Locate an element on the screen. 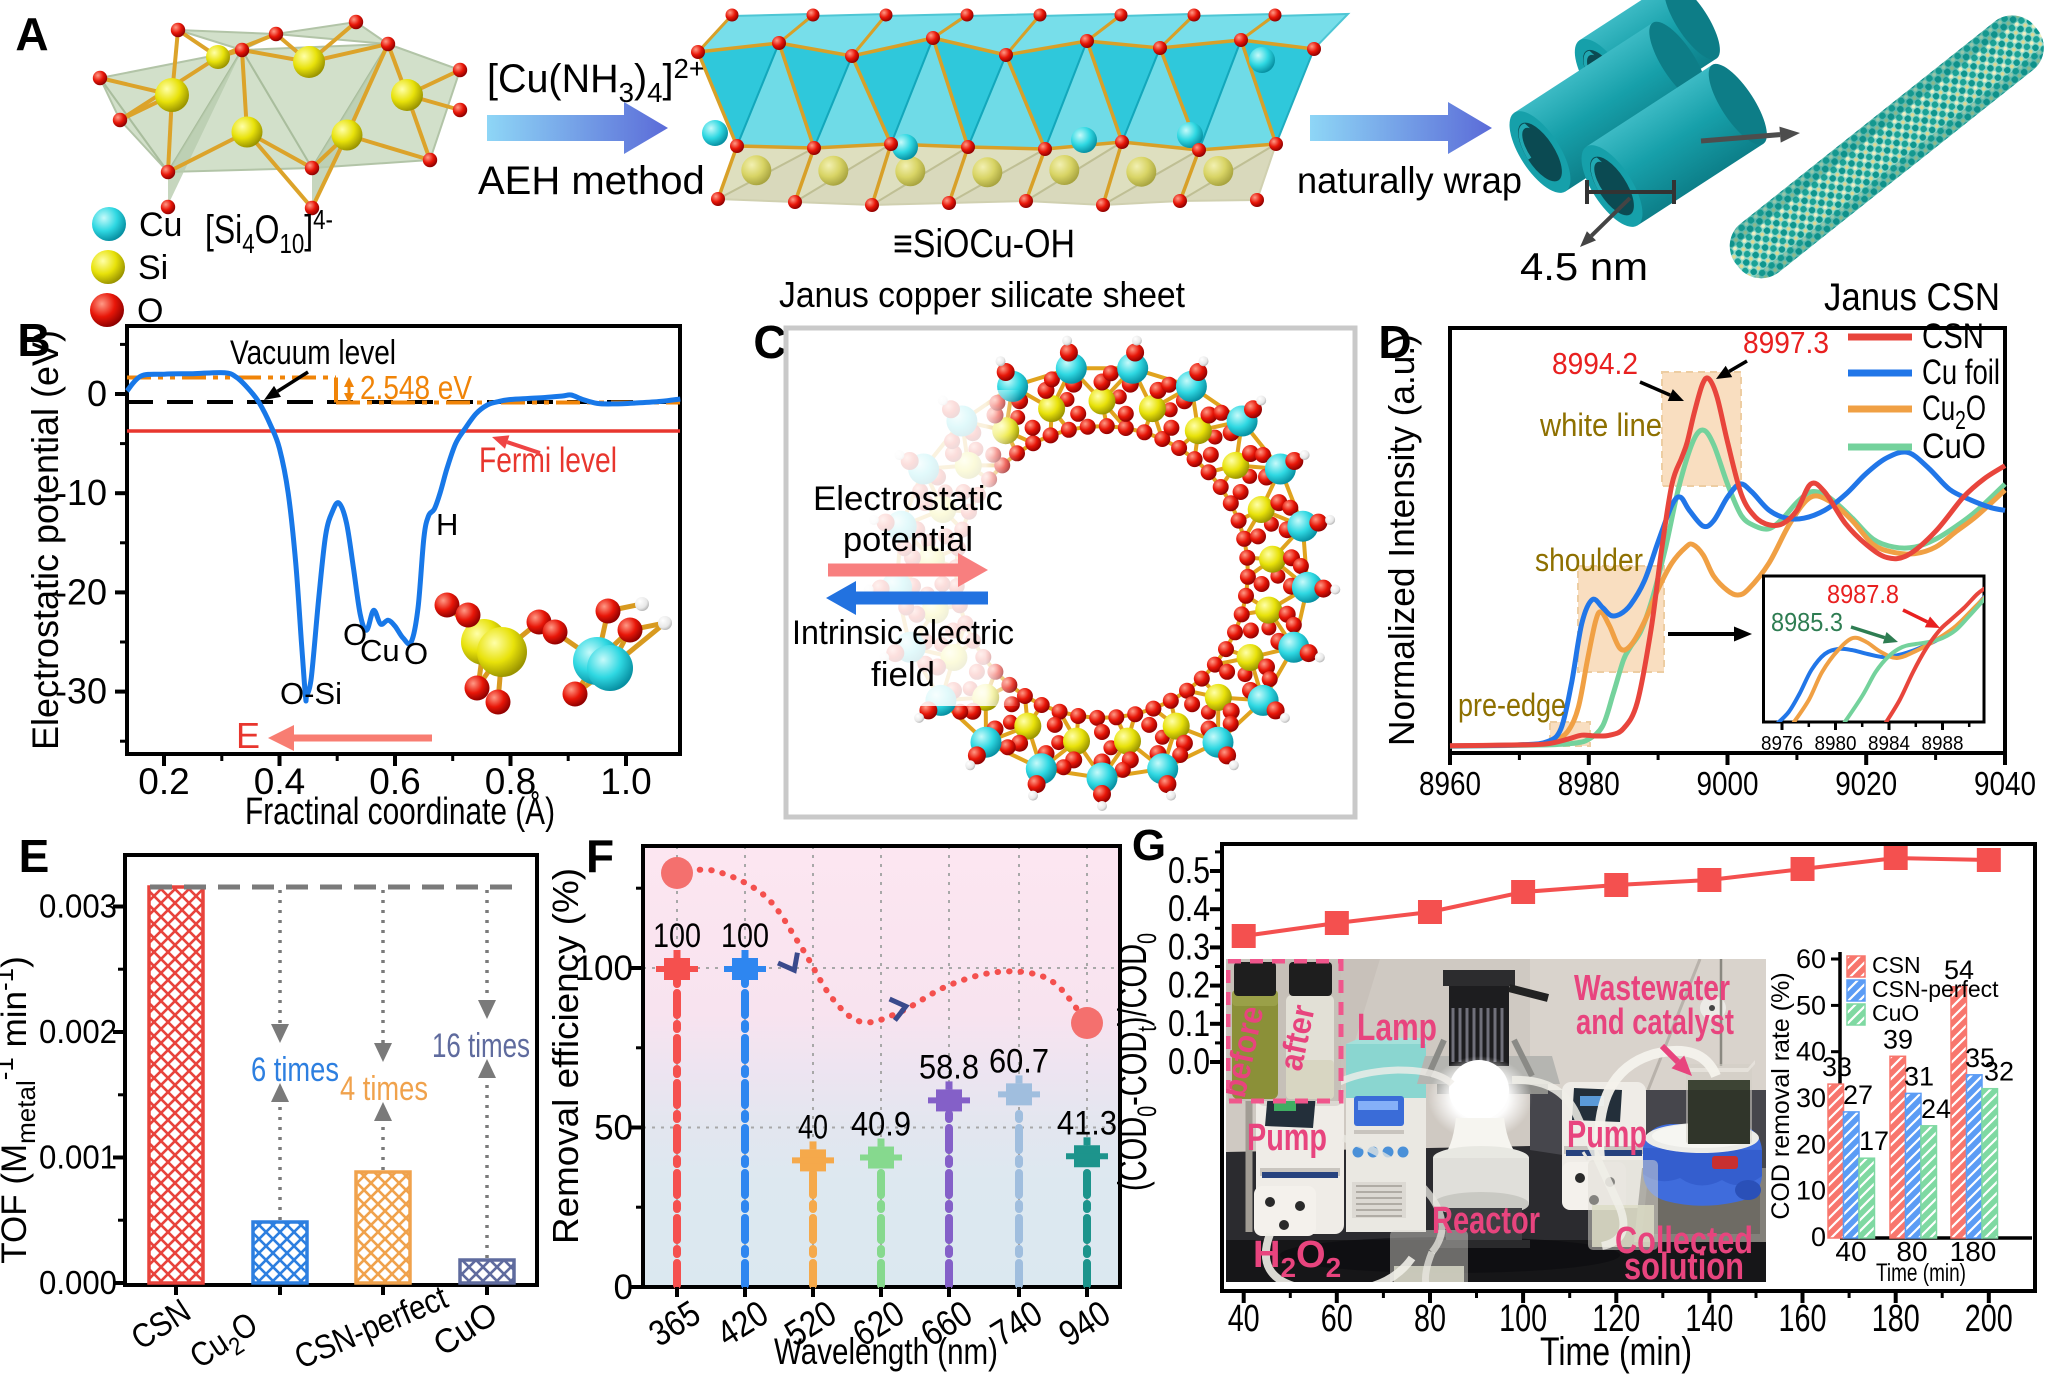 Image resolution: width=2048 pixels, height=1379 pixels. svg-text: 0.1 is located at coordinates (1189, 1023).